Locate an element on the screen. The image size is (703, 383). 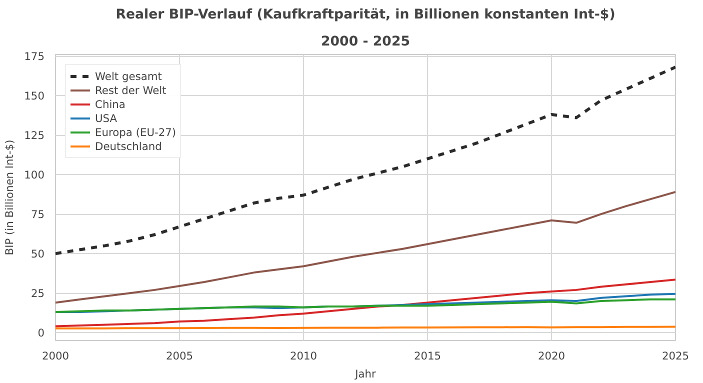
x-tick-label: 2010 is located at coordinates (304, 356).